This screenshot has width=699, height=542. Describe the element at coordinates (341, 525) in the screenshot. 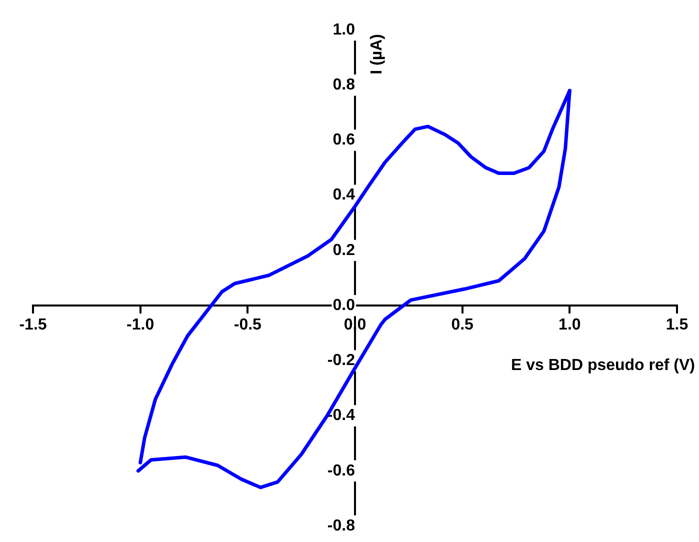

I see `y-tick-label: -0.8` at that location.